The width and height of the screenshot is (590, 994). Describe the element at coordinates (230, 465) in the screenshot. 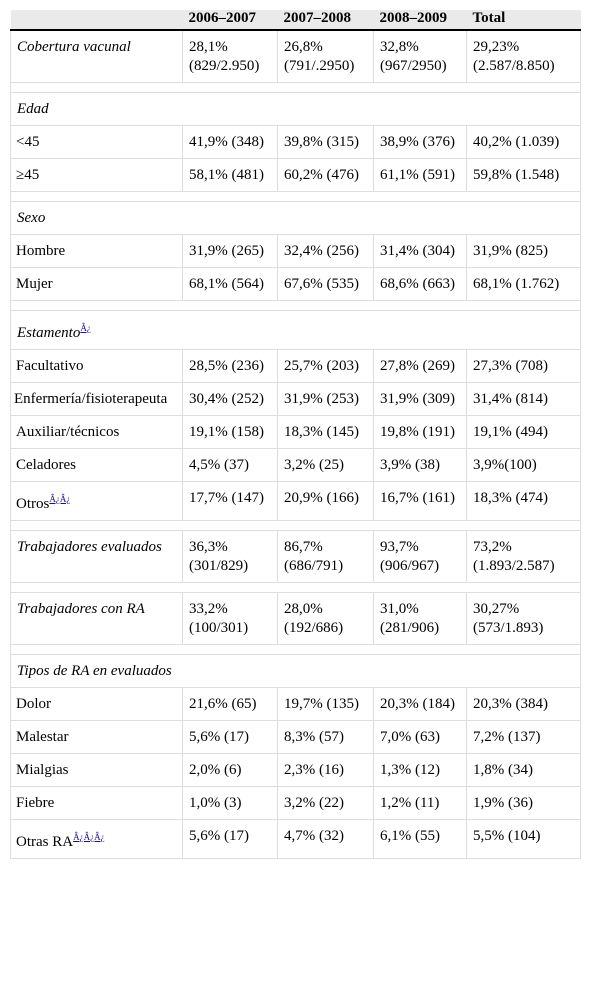

I see `cell-value: 4,5% (37)` at that location.